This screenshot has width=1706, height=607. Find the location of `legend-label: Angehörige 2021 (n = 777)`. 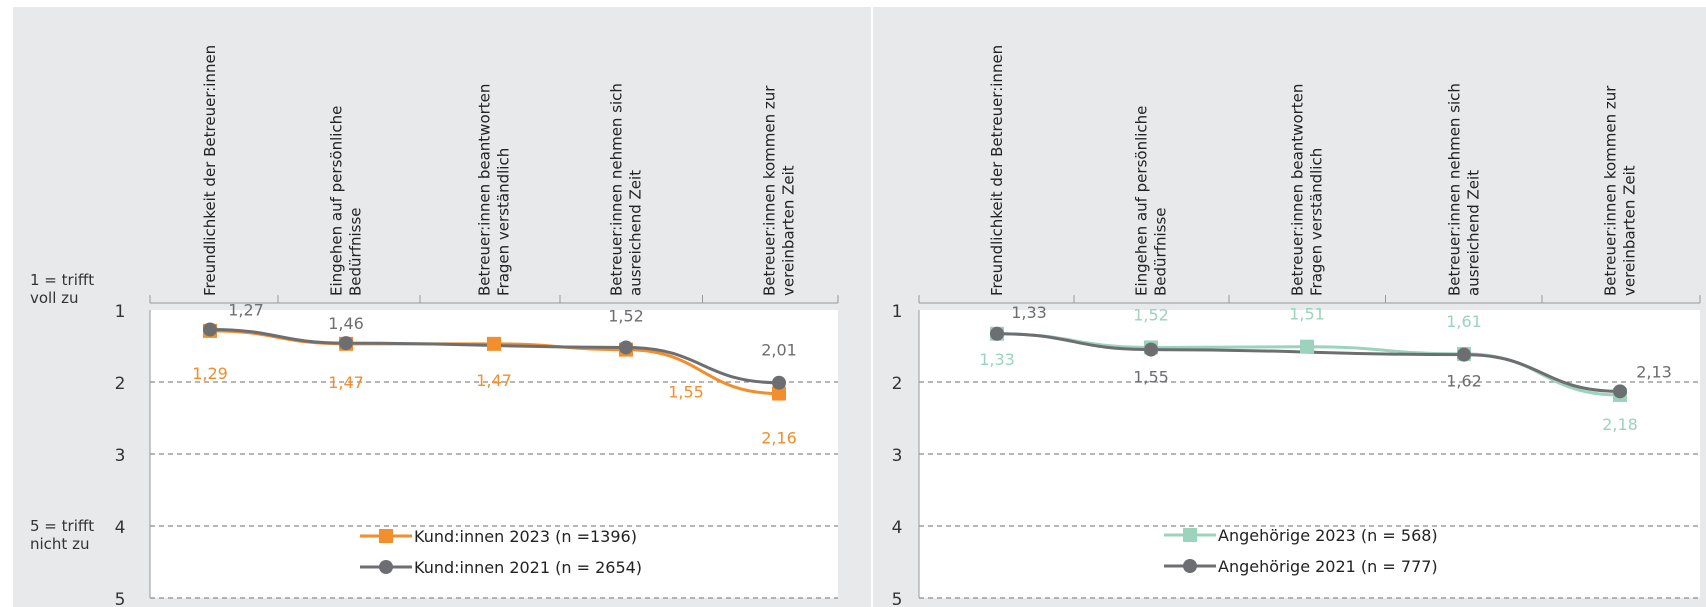

legend-label: Angehörige 2021 (n = 777) is located at coordinates (1328, 566).